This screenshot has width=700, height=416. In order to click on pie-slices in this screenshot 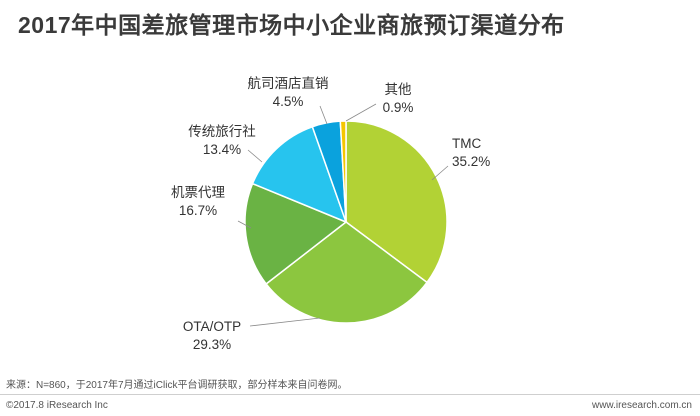, I will do `click(346, 222)`.